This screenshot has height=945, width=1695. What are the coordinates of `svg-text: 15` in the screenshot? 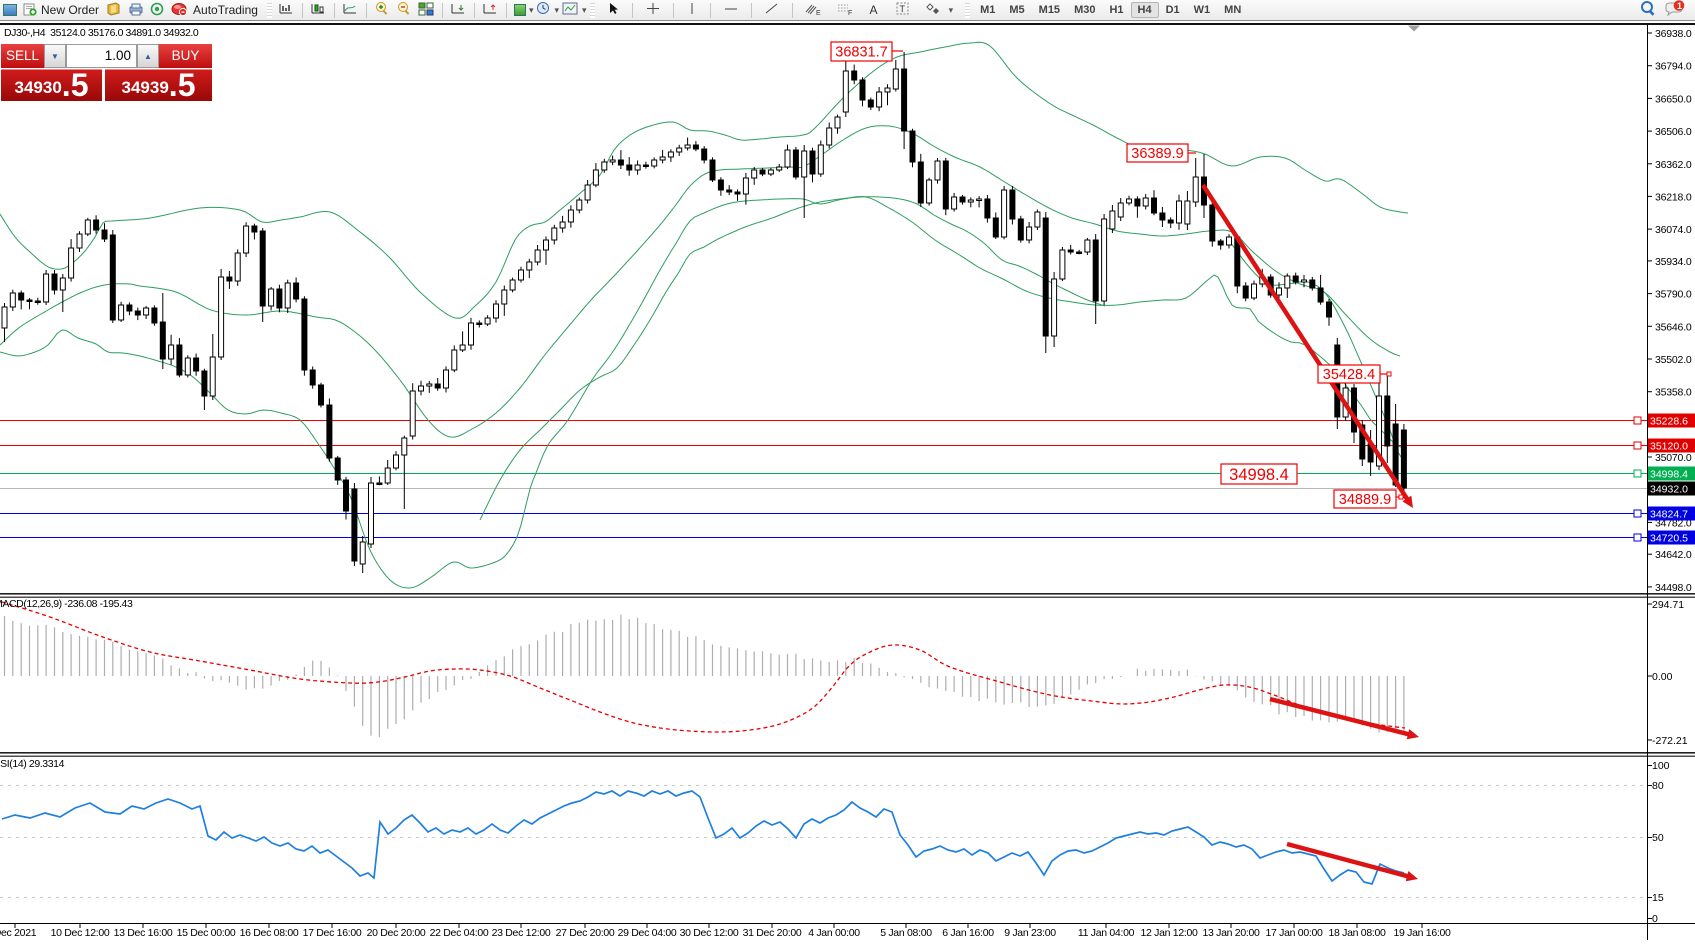 It's located at (1658, 898).